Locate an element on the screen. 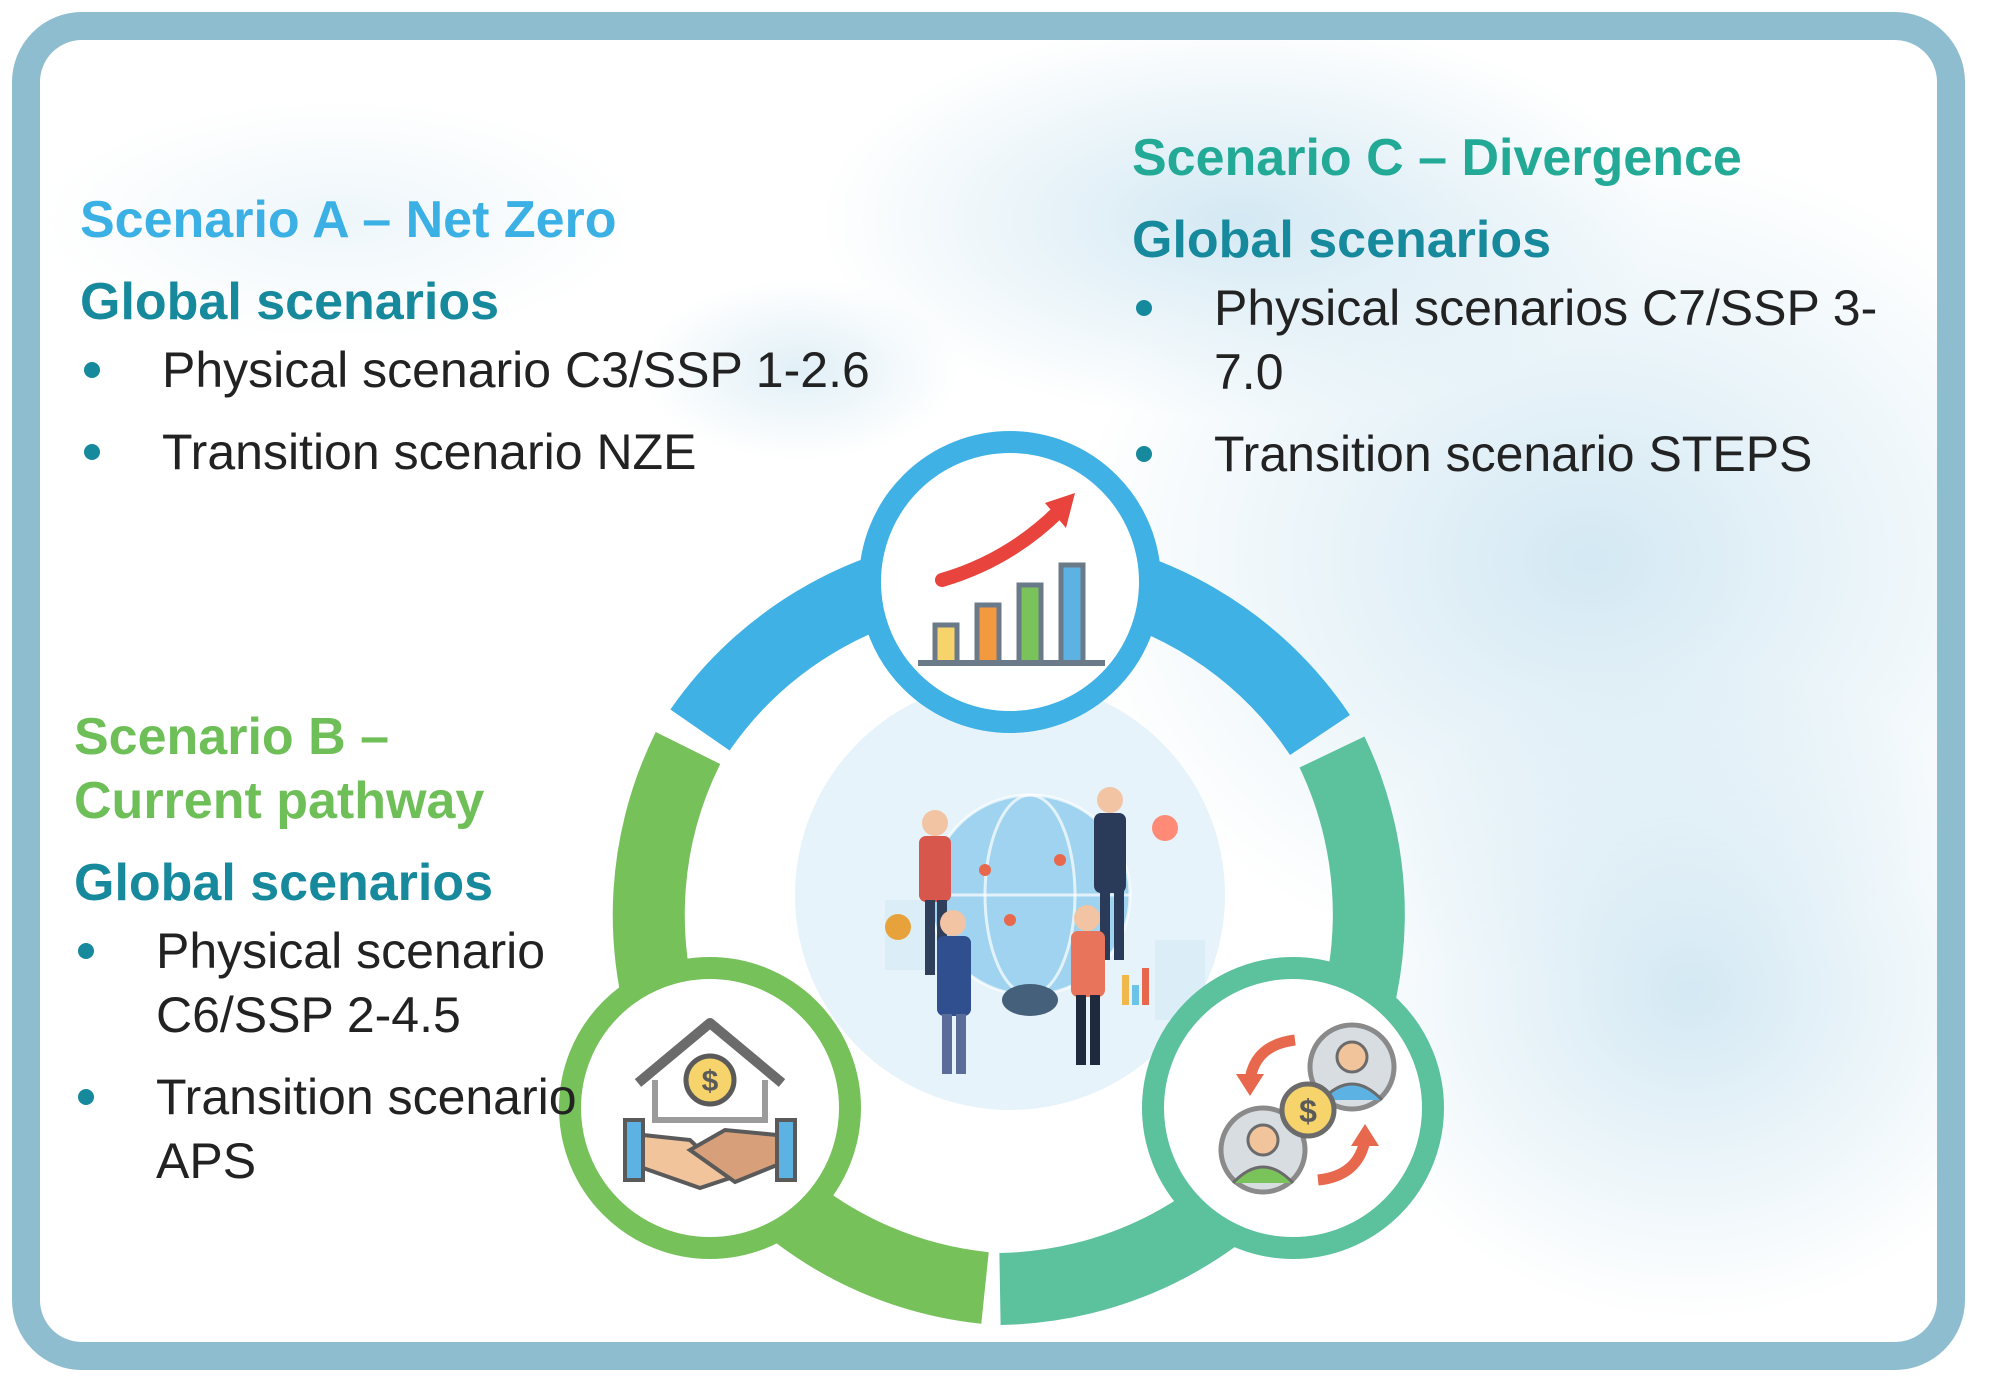 The width and height of the screenshot is (2000, 1397). list-item: Transition scenario APS is located at coordinates (334, 1129).